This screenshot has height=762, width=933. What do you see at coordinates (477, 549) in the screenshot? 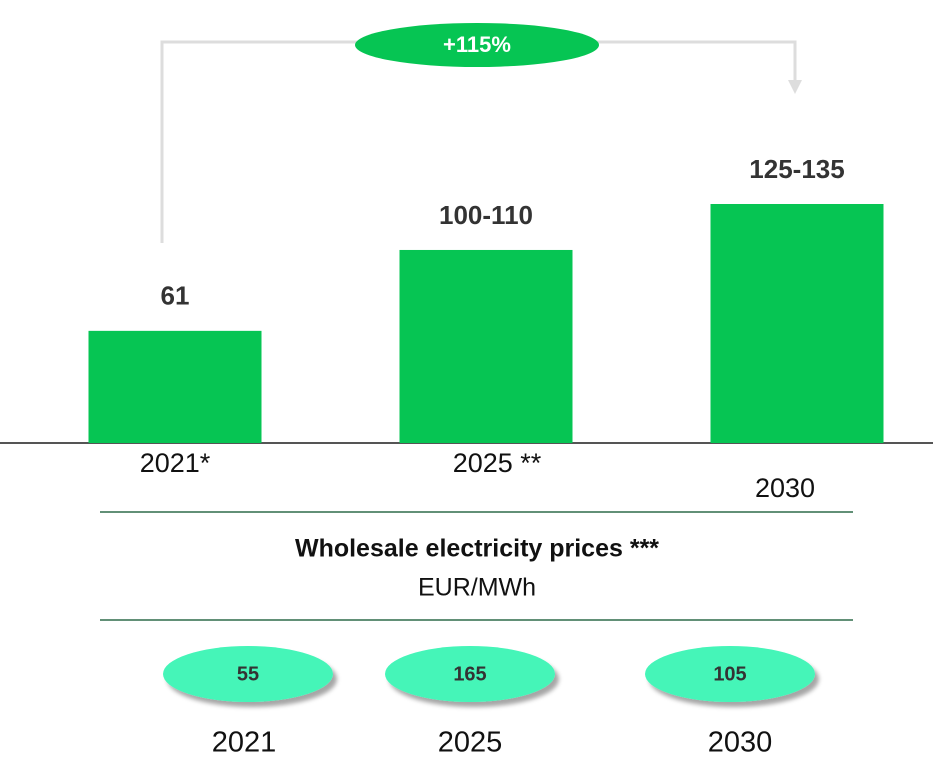
I see `prices-title: Wholesale electricity prices ***` at bounding box center [477, 549].